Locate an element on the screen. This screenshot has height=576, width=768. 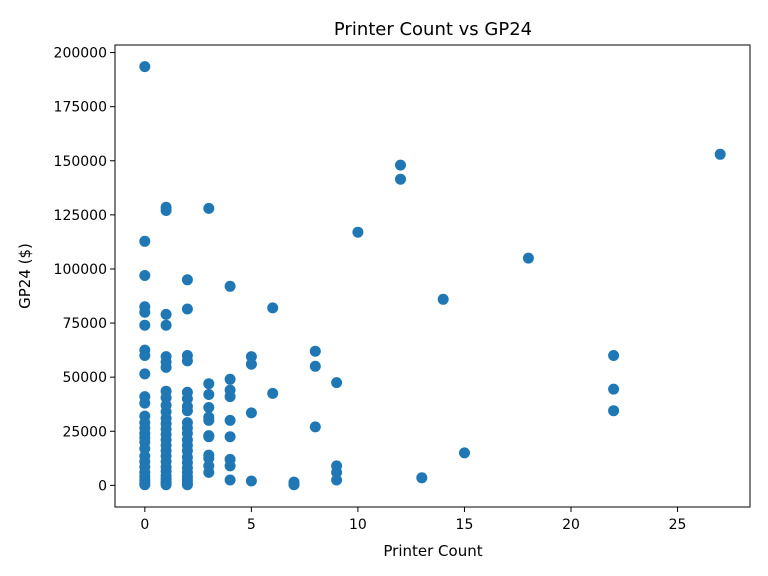
y-tick-label: 125000 is located at coordinates (80, 216).